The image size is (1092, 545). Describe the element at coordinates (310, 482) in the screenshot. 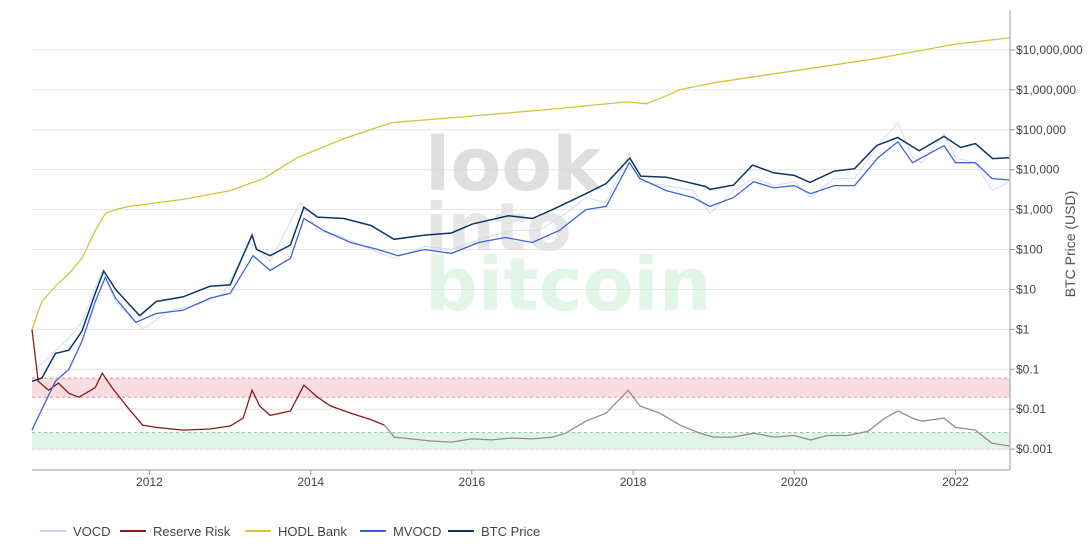

I see `x-tick-label-1: 2014` at that location.